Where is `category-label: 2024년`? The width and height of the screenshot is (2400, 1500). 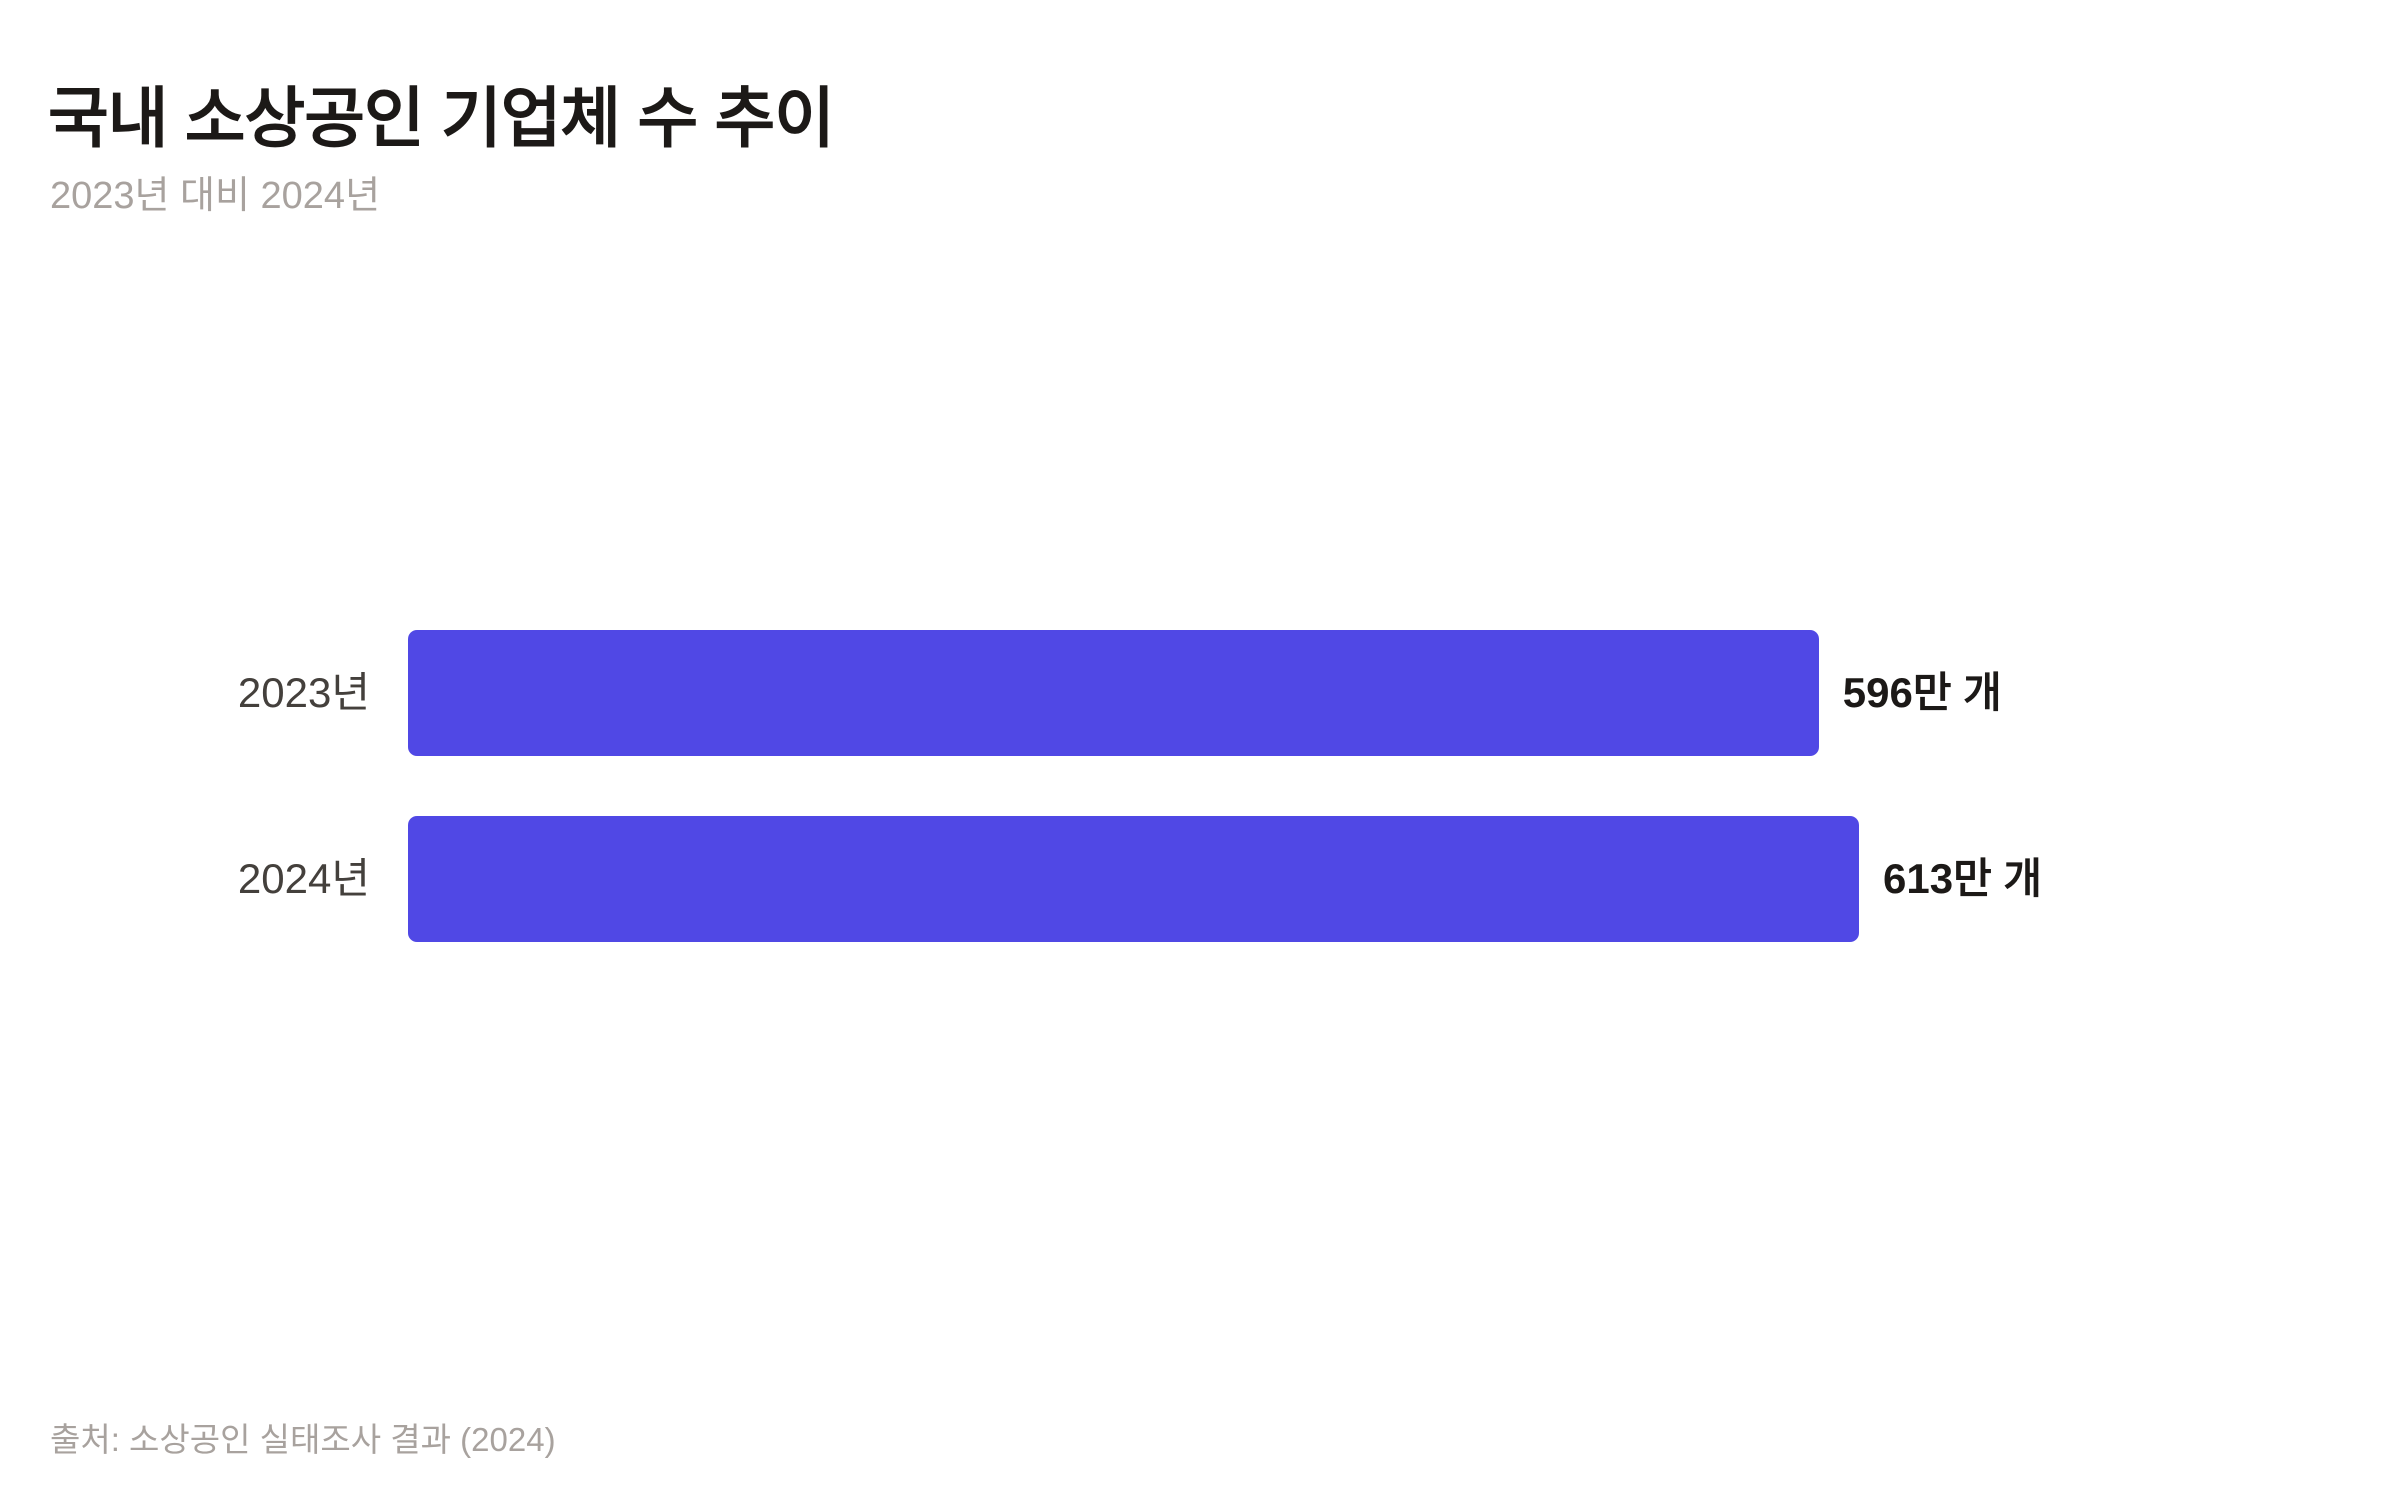
category-label: 2024년 is located at coordinates (303, 878).